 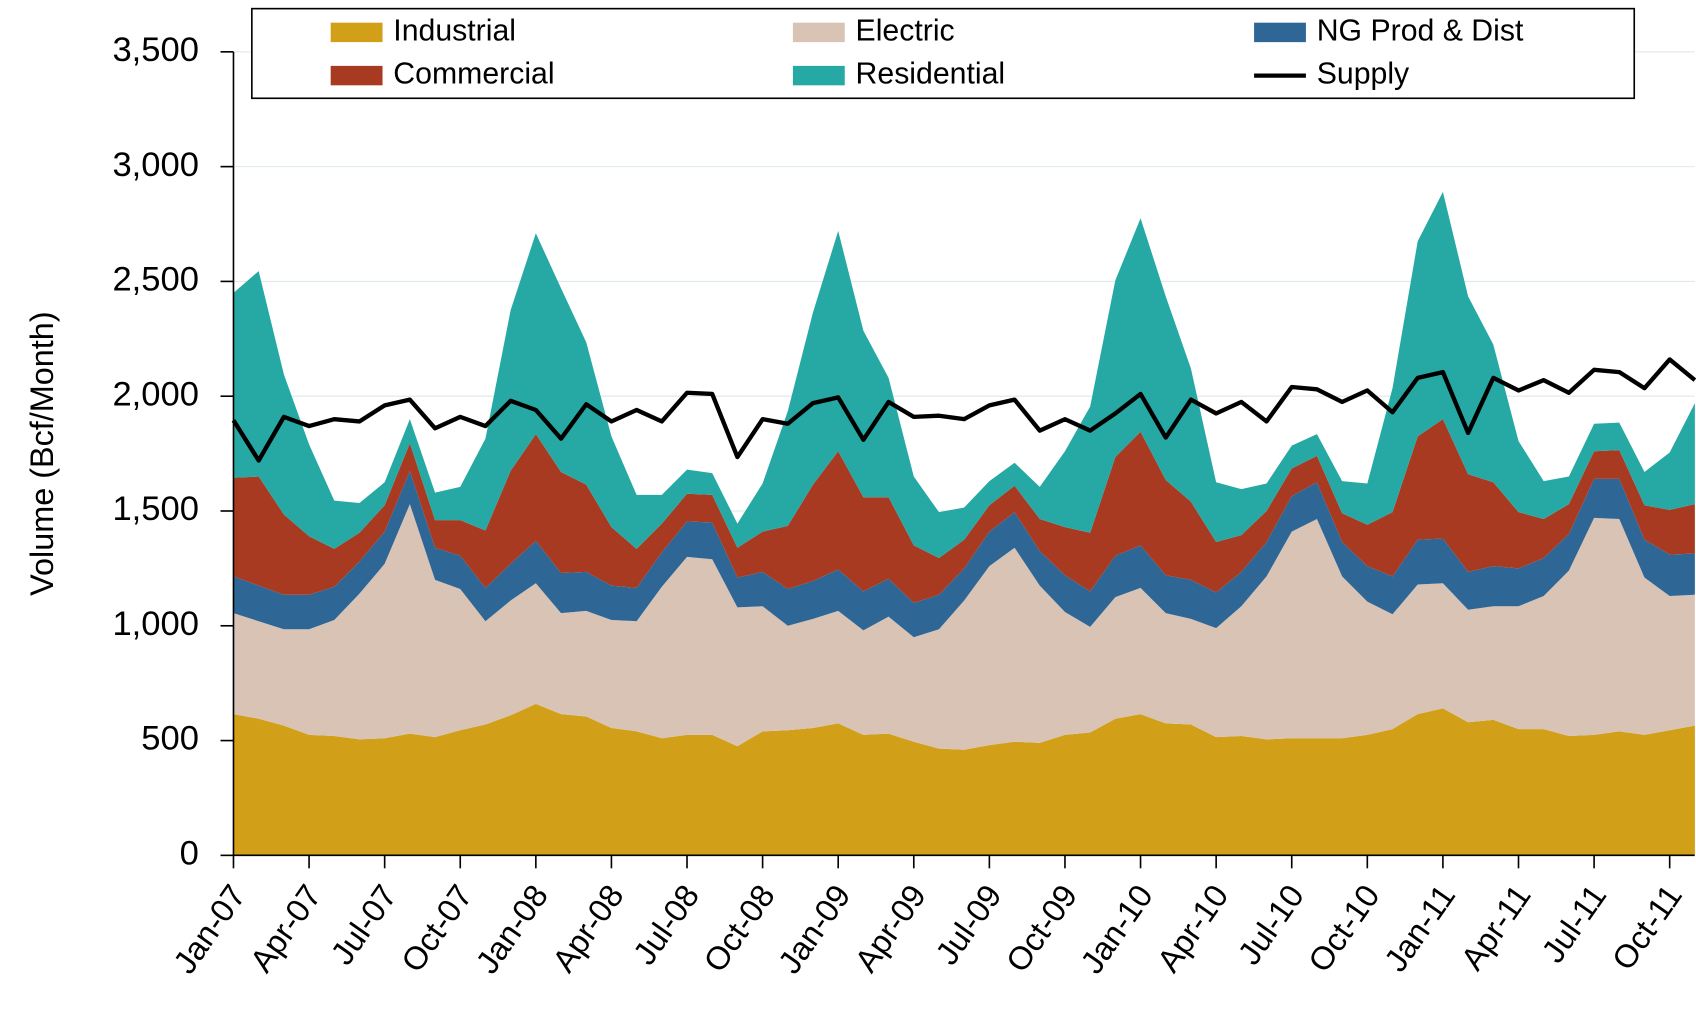 What do you see at coordinates (155, 509) in the screenshot?
I see `y-tick-label: 1,500` at bounding box center [155, 509].